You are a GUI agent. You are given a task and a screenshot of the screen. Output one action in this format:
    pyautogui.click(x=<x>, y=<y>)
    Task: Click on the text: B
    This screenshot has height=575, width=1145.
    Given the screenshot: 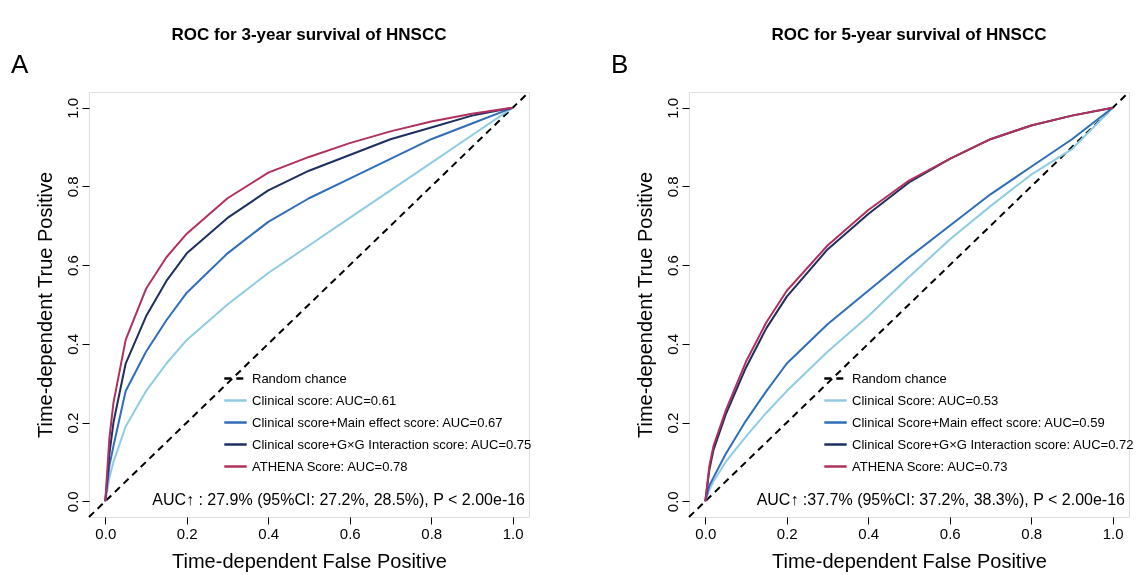 What is the action you would take?
    pyautogui.click(x=620, y=64)
    